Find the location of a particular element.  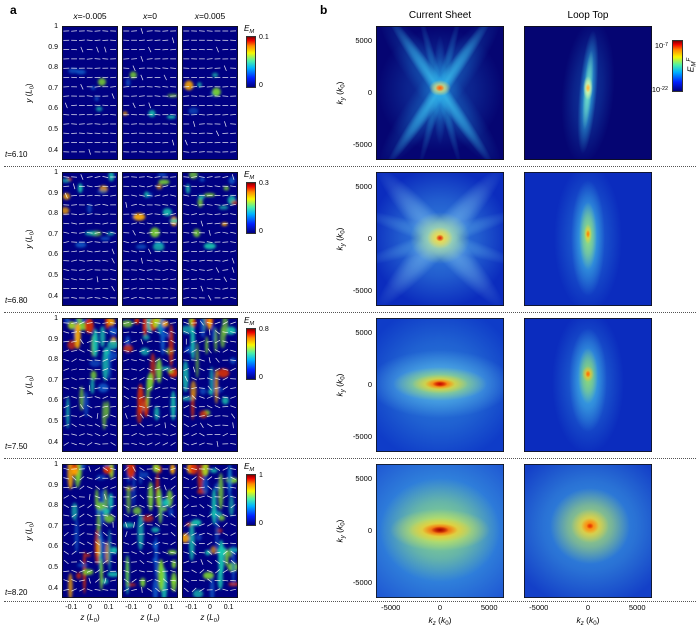

panel-a-y-tick-label: 0.6 is located at coordinates (47, 546).